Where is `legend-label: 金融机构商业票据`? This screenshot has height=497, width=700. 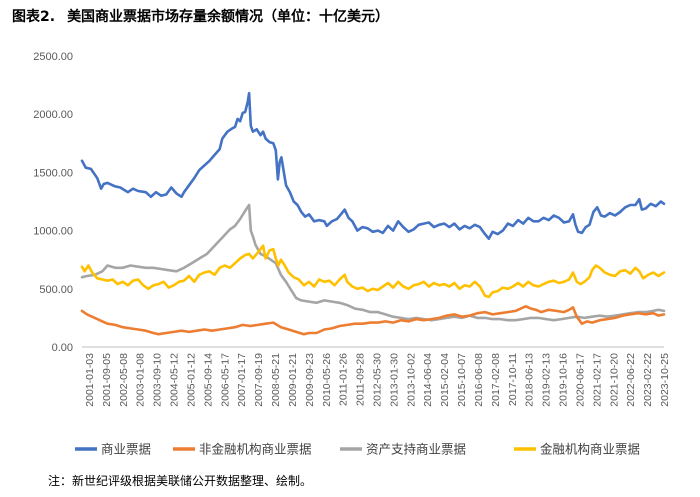
legend-label: 金融机构商业票据 is located at coordinates (590, 449).